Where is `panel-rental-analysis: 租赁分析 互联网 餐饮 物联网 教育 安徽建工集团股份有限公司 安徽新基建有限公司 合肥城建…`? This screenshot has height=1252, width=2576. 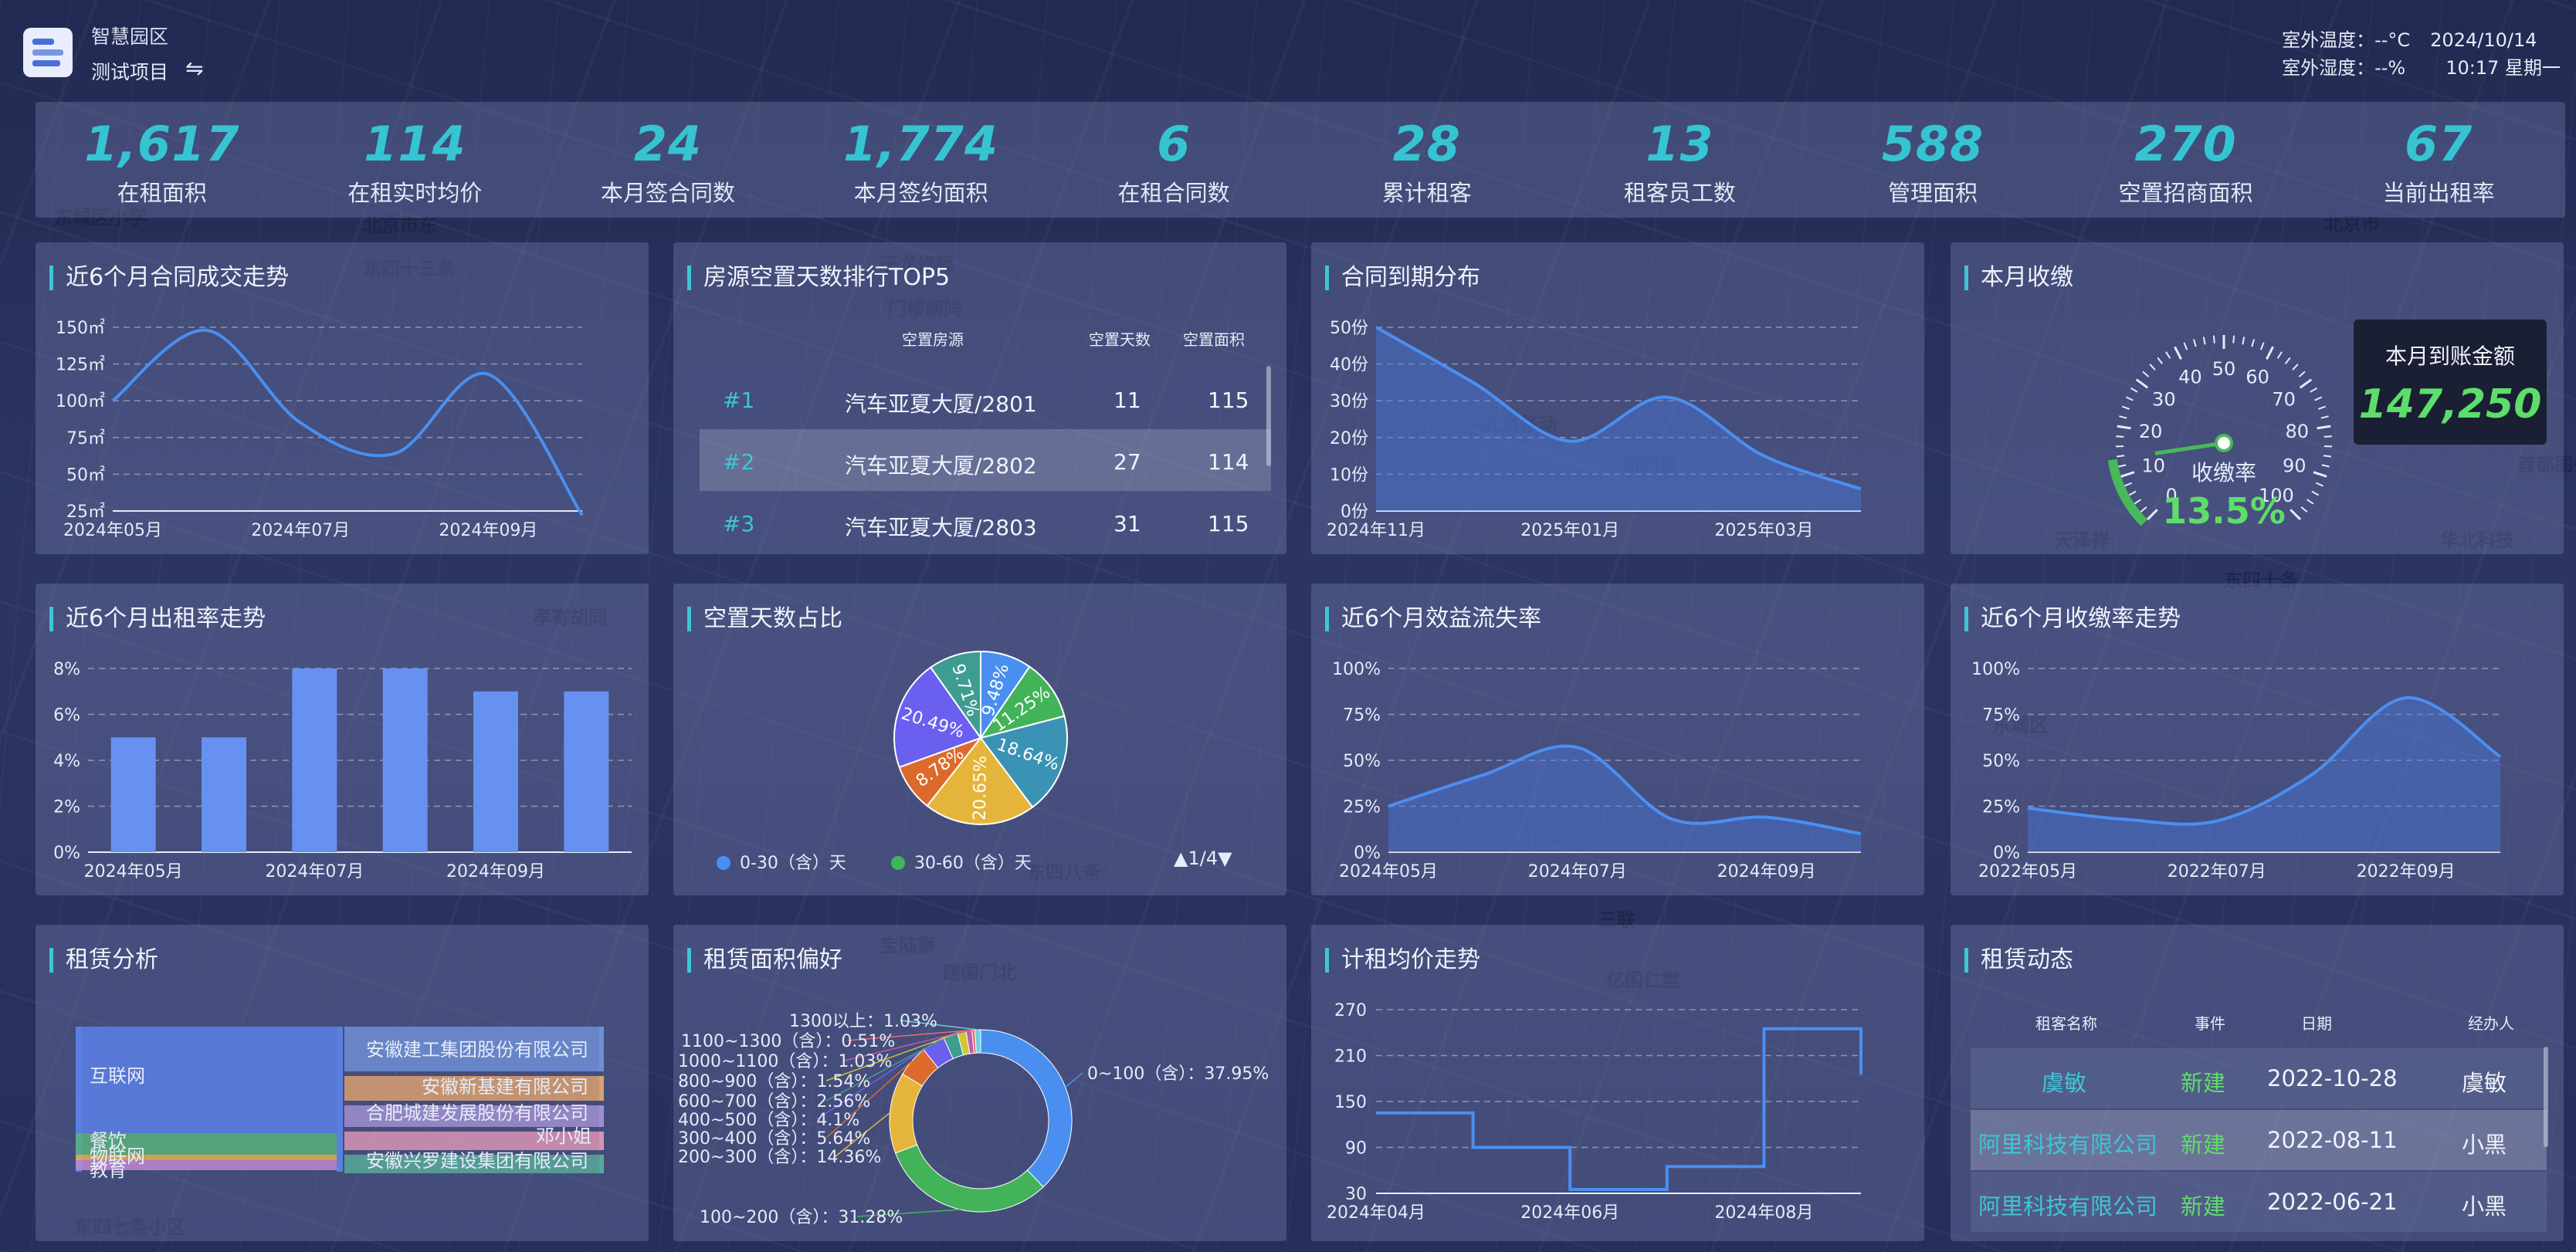 panel-rental-analysis: 租赁分析 互联网 餐饮 物联网 教育 安徽建工集团股份有限公司 安徽新基建有限公司 合肥城建… is located at coordinates (342, 1083).